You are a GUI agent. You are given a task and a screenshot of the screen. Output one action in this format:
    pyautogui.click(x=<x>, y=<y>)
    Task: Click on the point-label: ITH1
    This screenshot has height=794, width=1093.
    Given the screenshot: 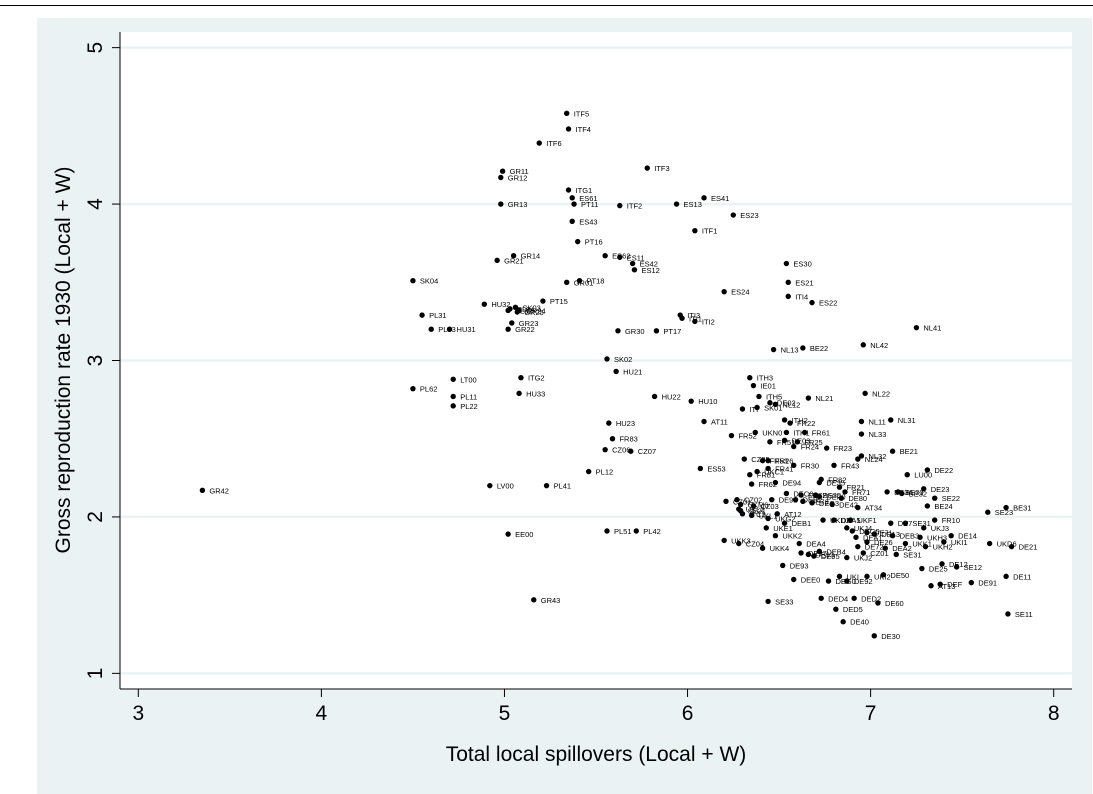 What is the action you would take?
    pyautogui.click(x=801, y=432)
    